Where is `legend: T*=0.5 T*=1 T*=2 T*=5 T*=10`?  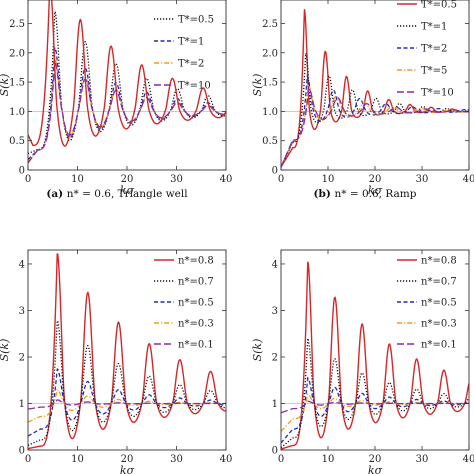 legend: T*=0.5 T*=1 T*=2 T*=5 T*=10 is located at coordinates (427, 49).